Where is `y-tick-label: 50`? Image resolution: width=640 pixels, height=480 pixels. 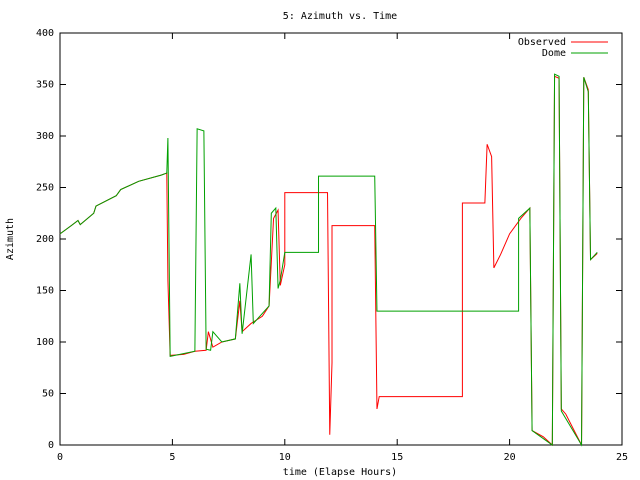 y-tick-label: 50 is located at coordinates (48, 394).